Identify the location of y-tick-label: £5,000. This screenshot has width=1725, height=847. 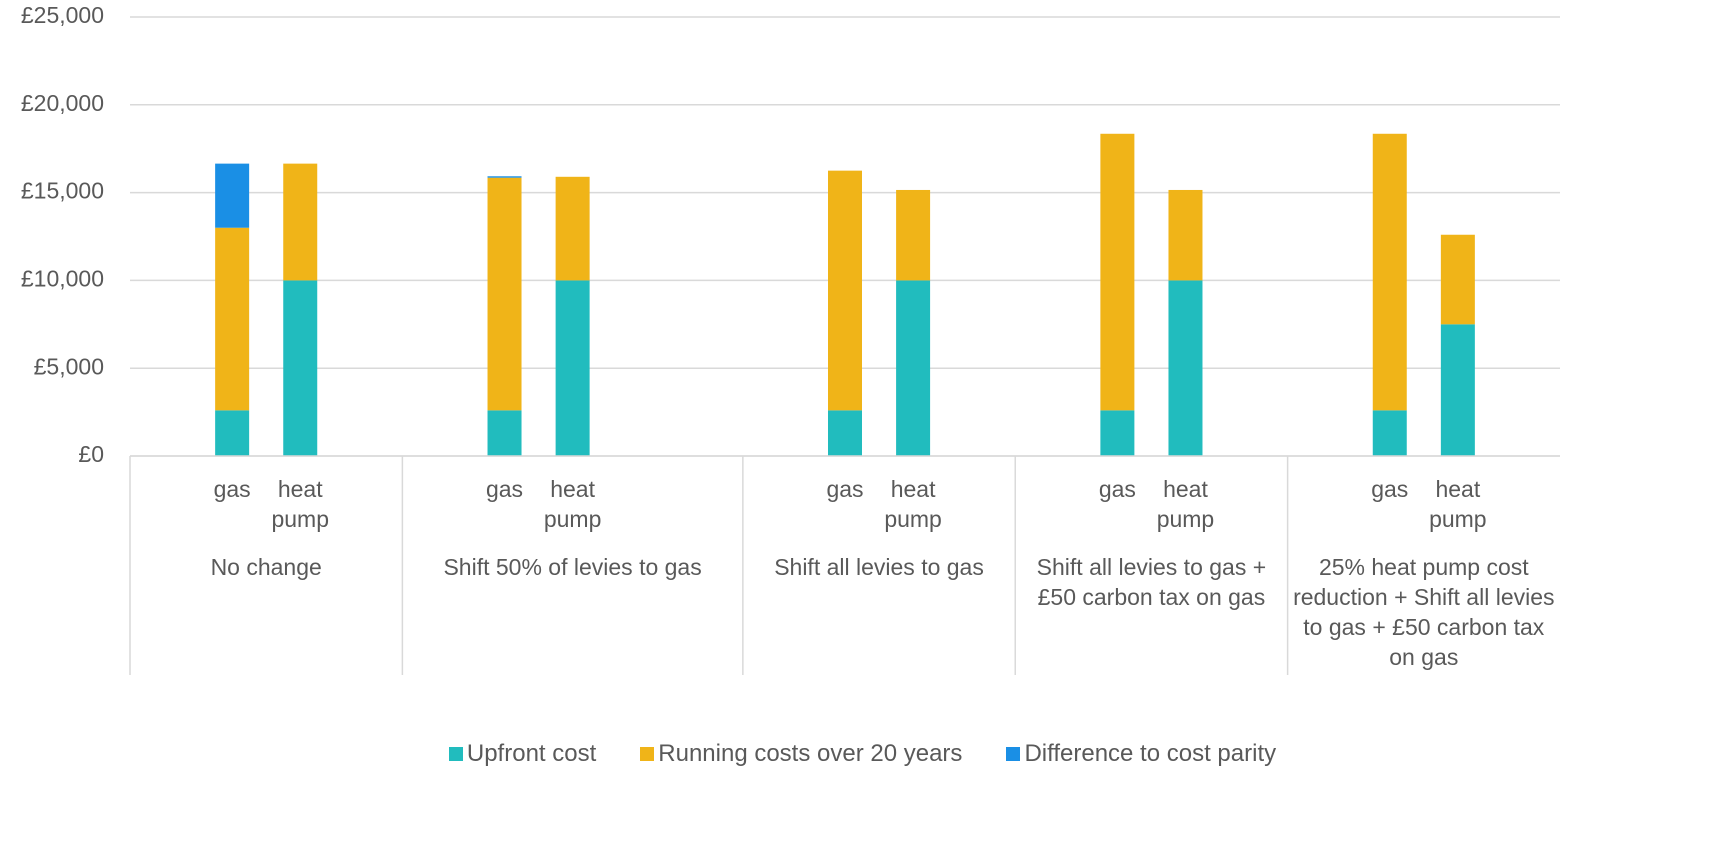
(69, 366).